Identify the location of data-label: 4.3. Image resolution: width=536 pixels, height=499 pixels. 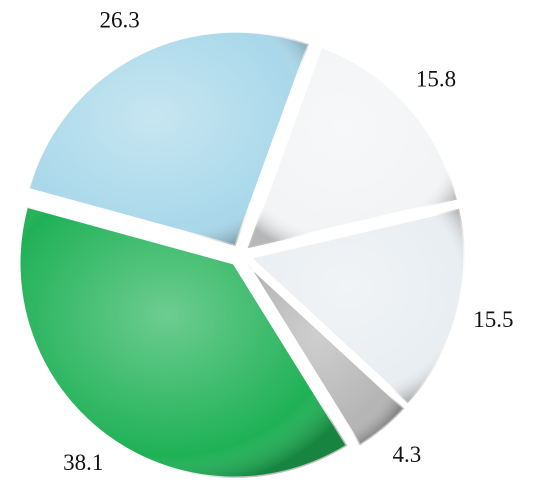
(407, 454).